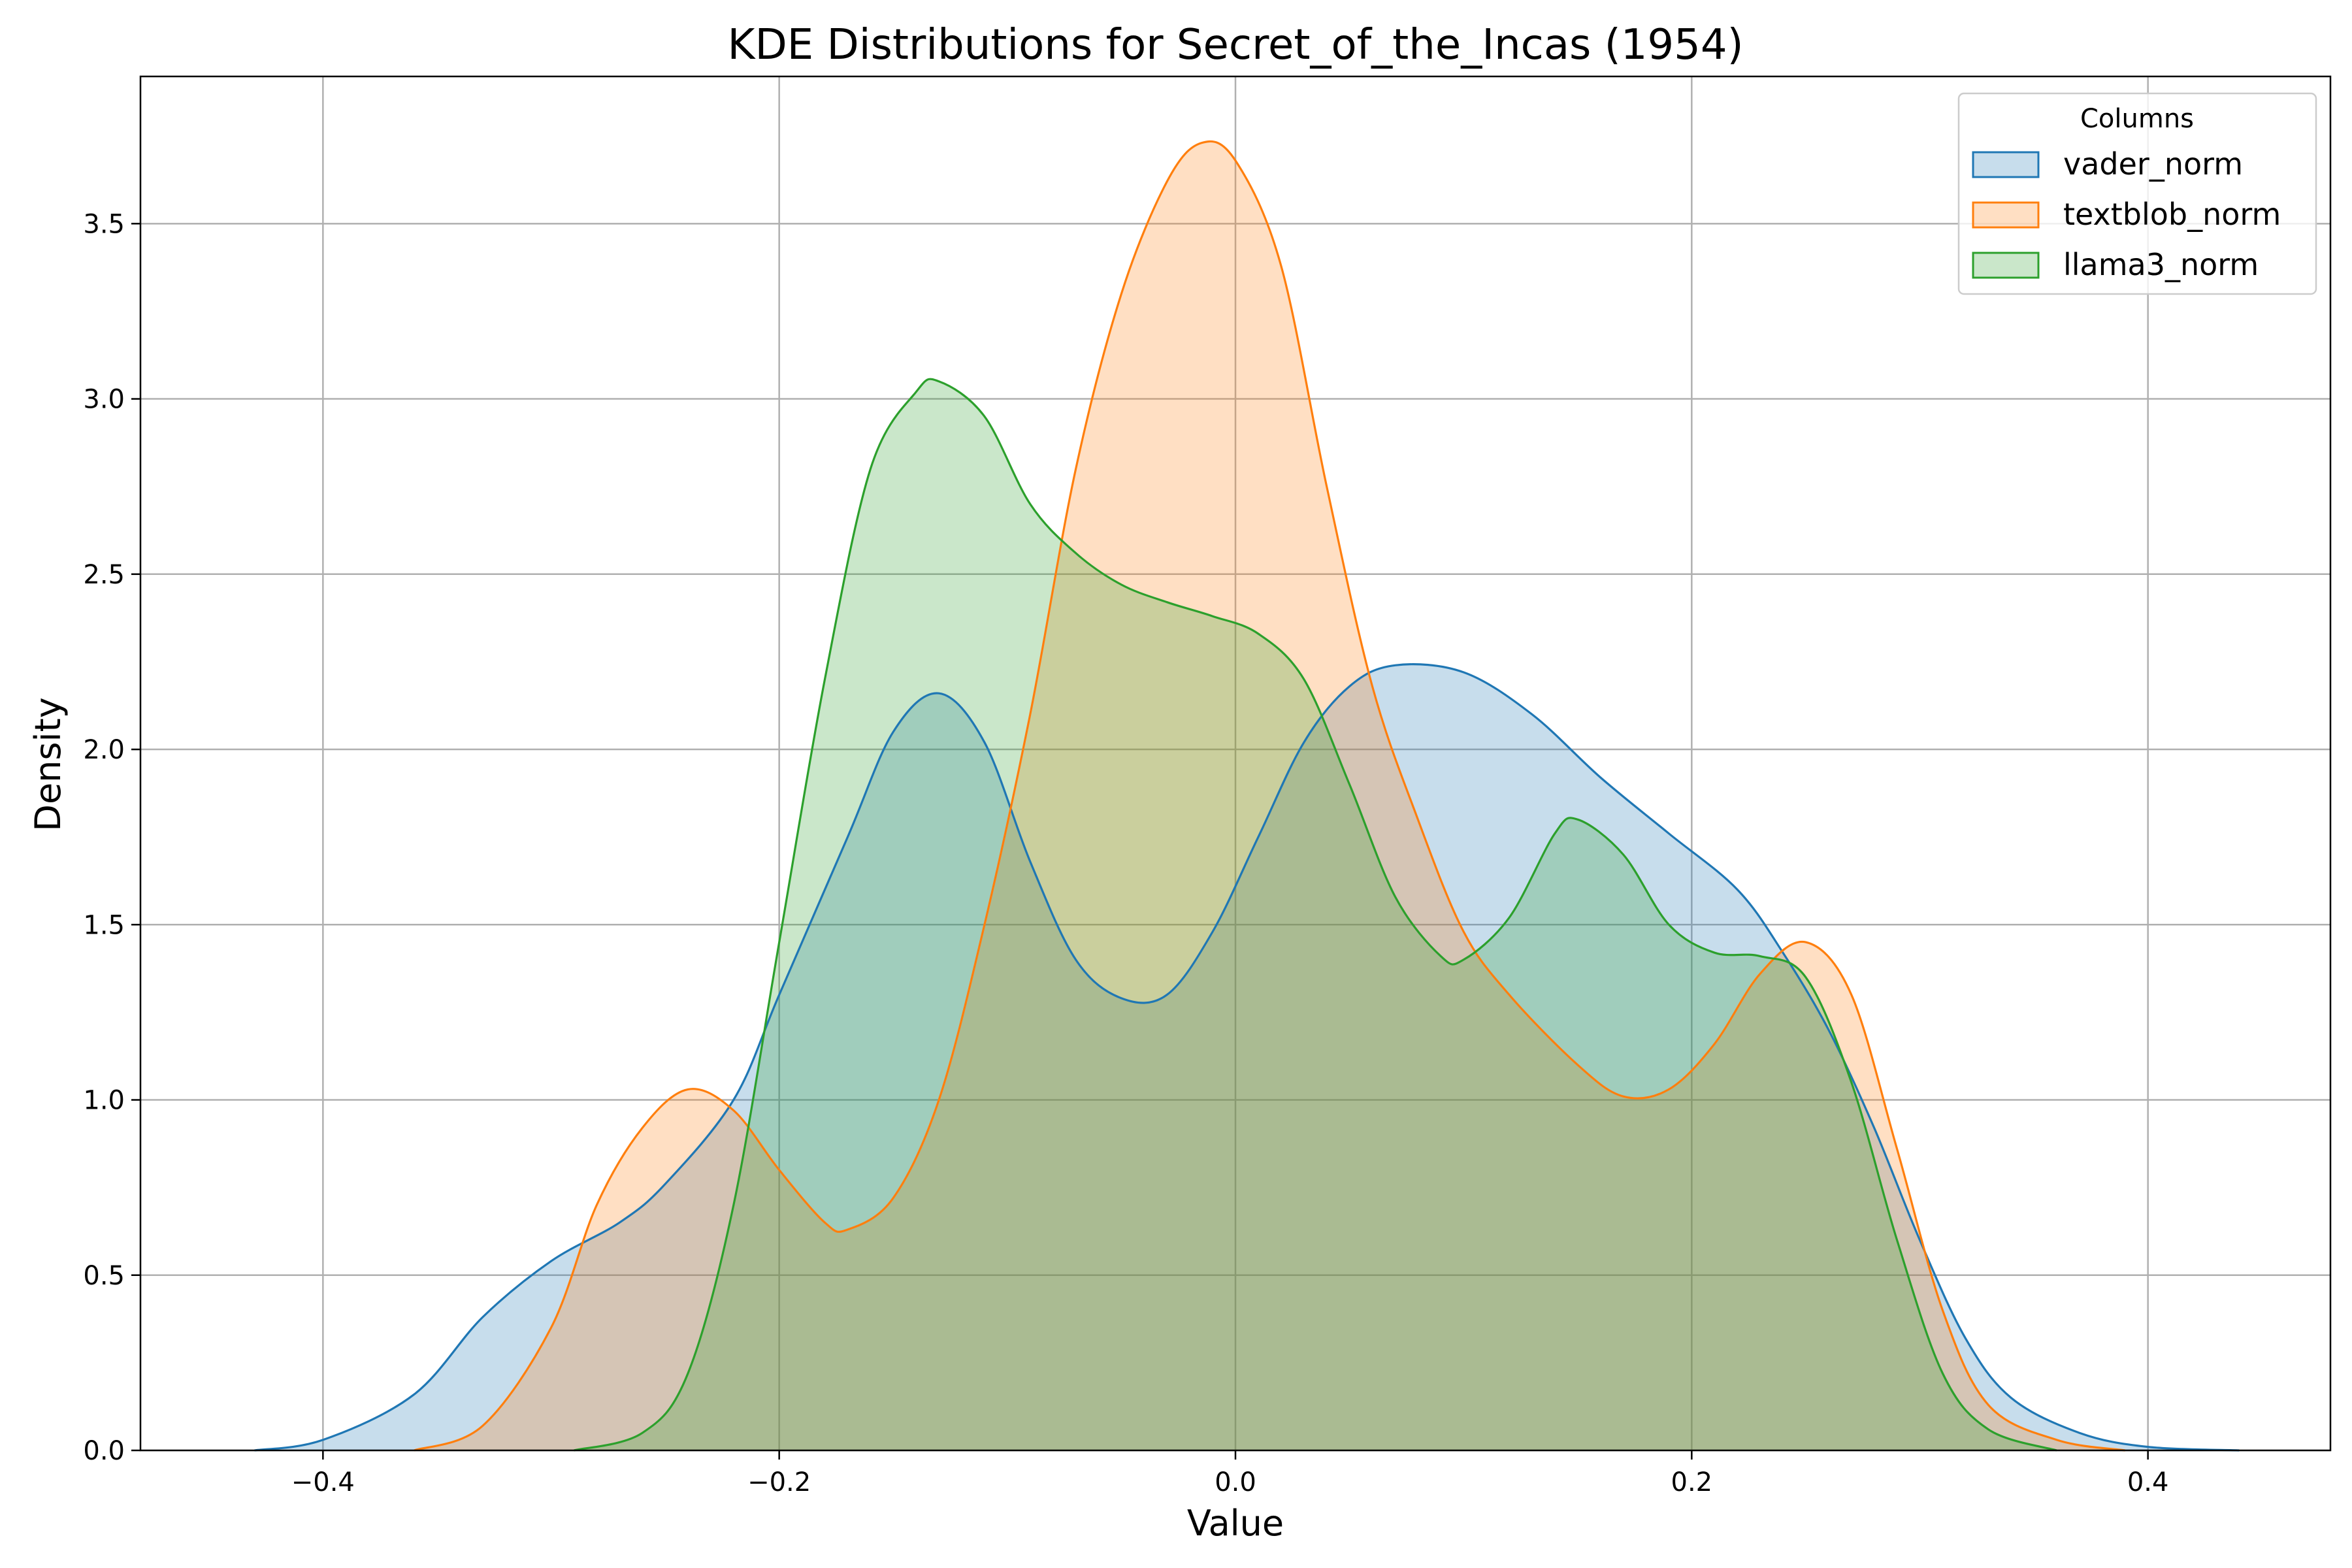  What do you see at coordinates (779, 1482) in the screenshot?
I see `x-tick-label: −0.2` at bounding box center [779, 1482].